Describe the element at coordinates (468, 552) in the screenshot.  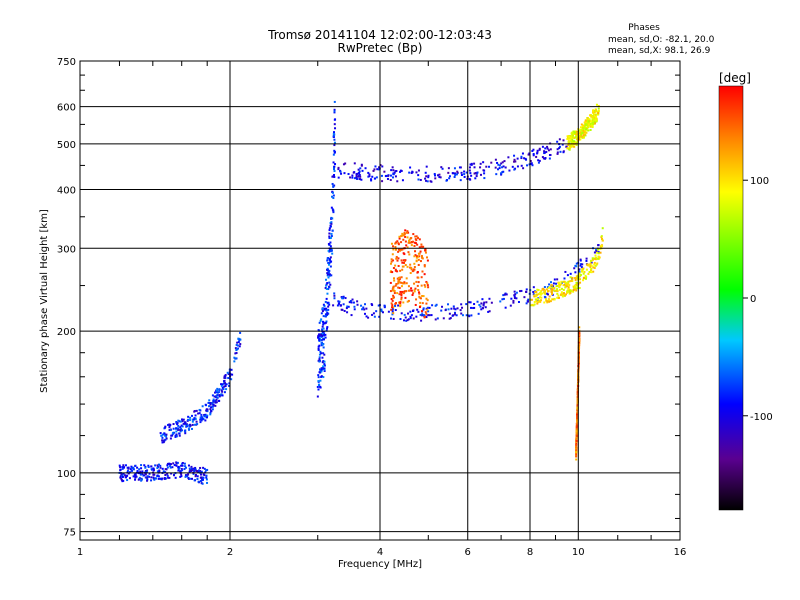
I see `x-tick-label: 6` at that location.